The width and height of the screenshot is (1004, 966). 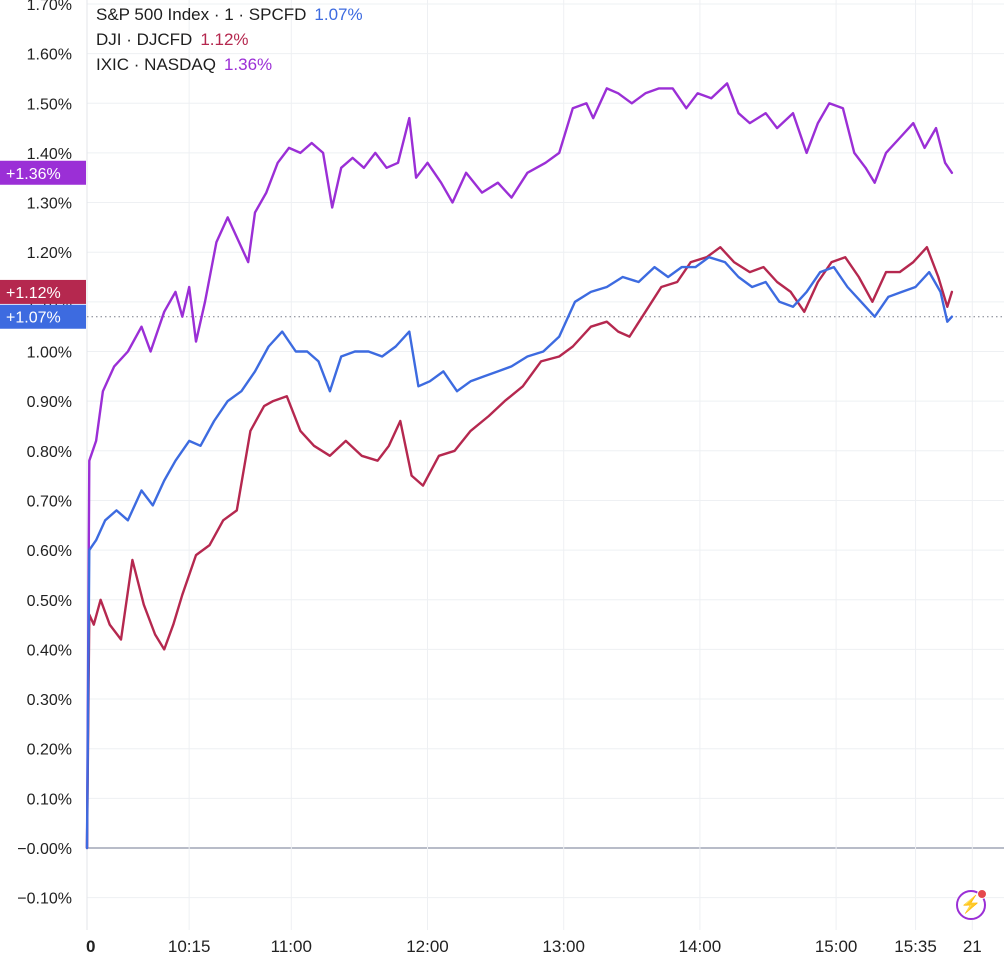 What do you see at coordinates (915, 946) in the screenshot?
I see `x-tick-label: 15:35` at bounding box center [915, 946].